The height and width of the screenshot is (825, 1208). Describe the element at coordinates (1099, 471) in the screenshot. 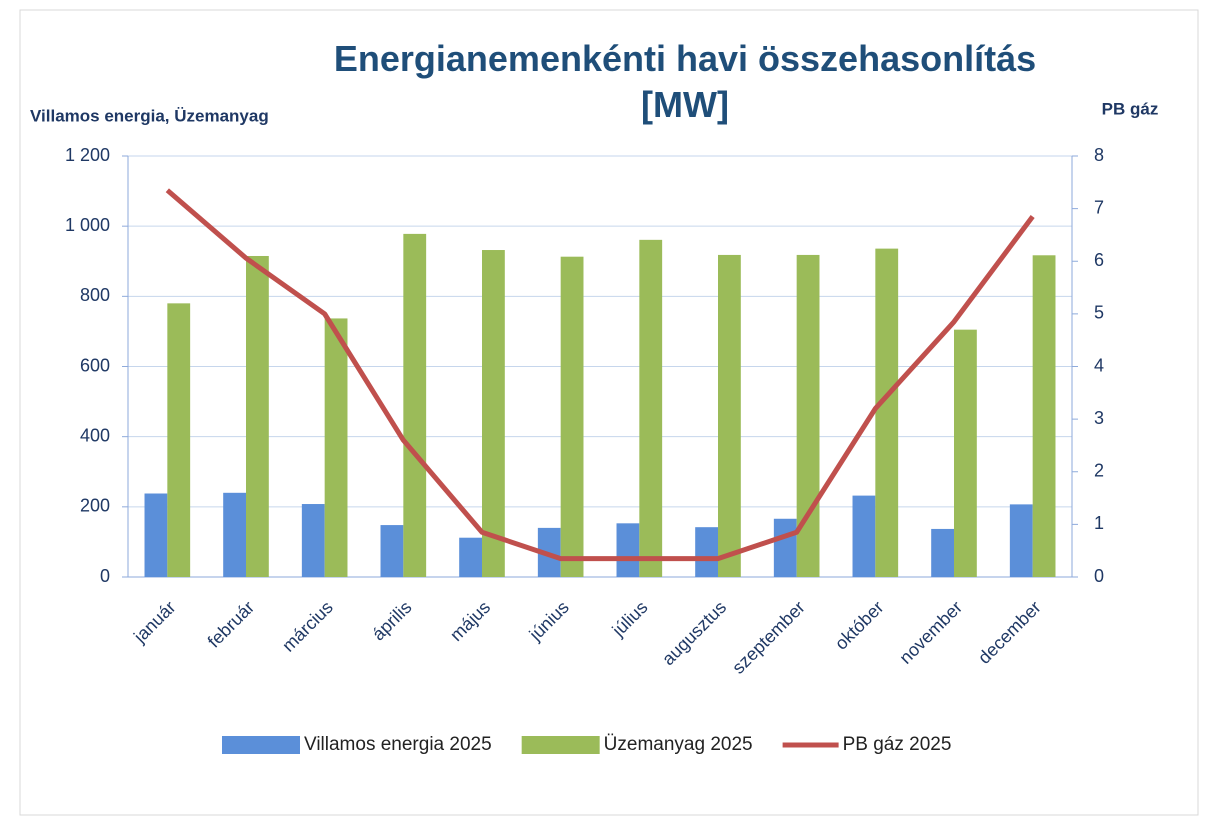

I see `y2-tick-label: 2` at that location.